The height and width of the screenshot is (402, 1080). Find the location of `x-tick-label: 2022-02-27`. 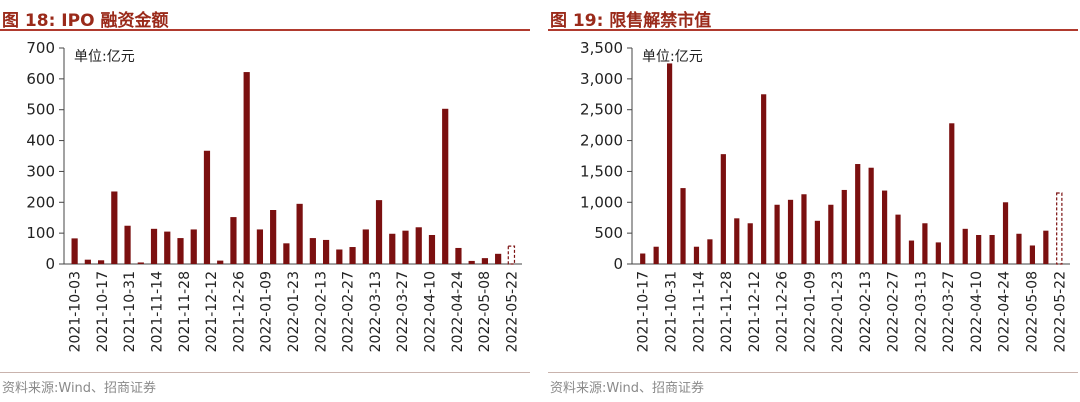

x-tick-label: 2022-02-27 is located at coordinates (894, 311).